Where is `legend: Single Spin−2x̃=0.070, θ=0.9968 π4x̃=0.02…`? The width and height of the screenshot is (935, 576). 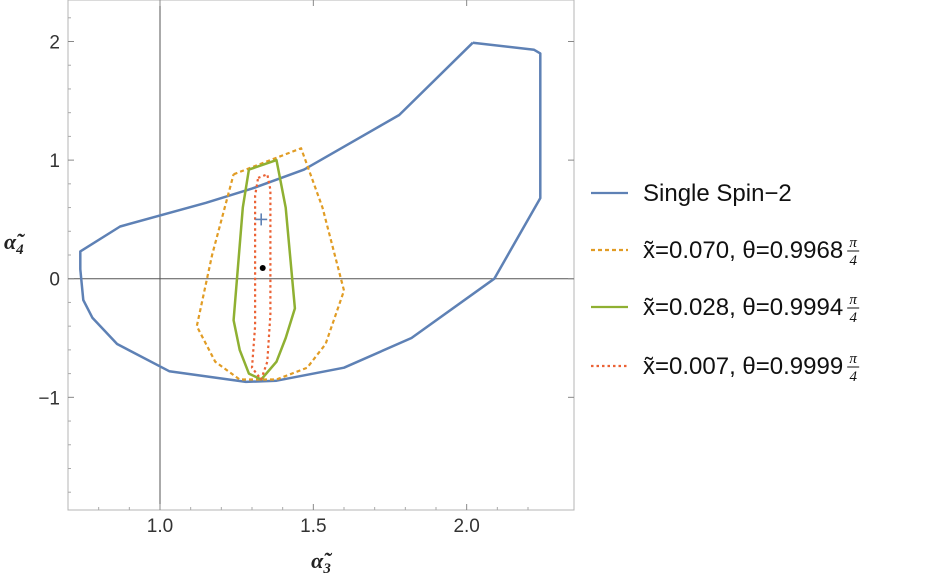
legend: Single Spin−2x̃=0.070, θ=0.9968 π4x̃=0.02… is located at coordinates (725, 282).